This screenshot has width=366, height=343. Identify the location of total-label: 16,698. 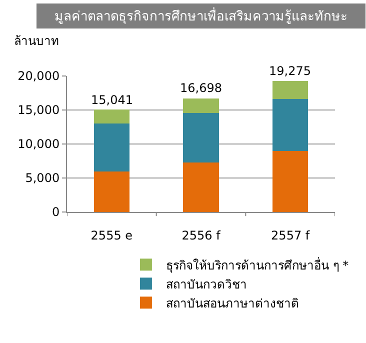
(201, 88).